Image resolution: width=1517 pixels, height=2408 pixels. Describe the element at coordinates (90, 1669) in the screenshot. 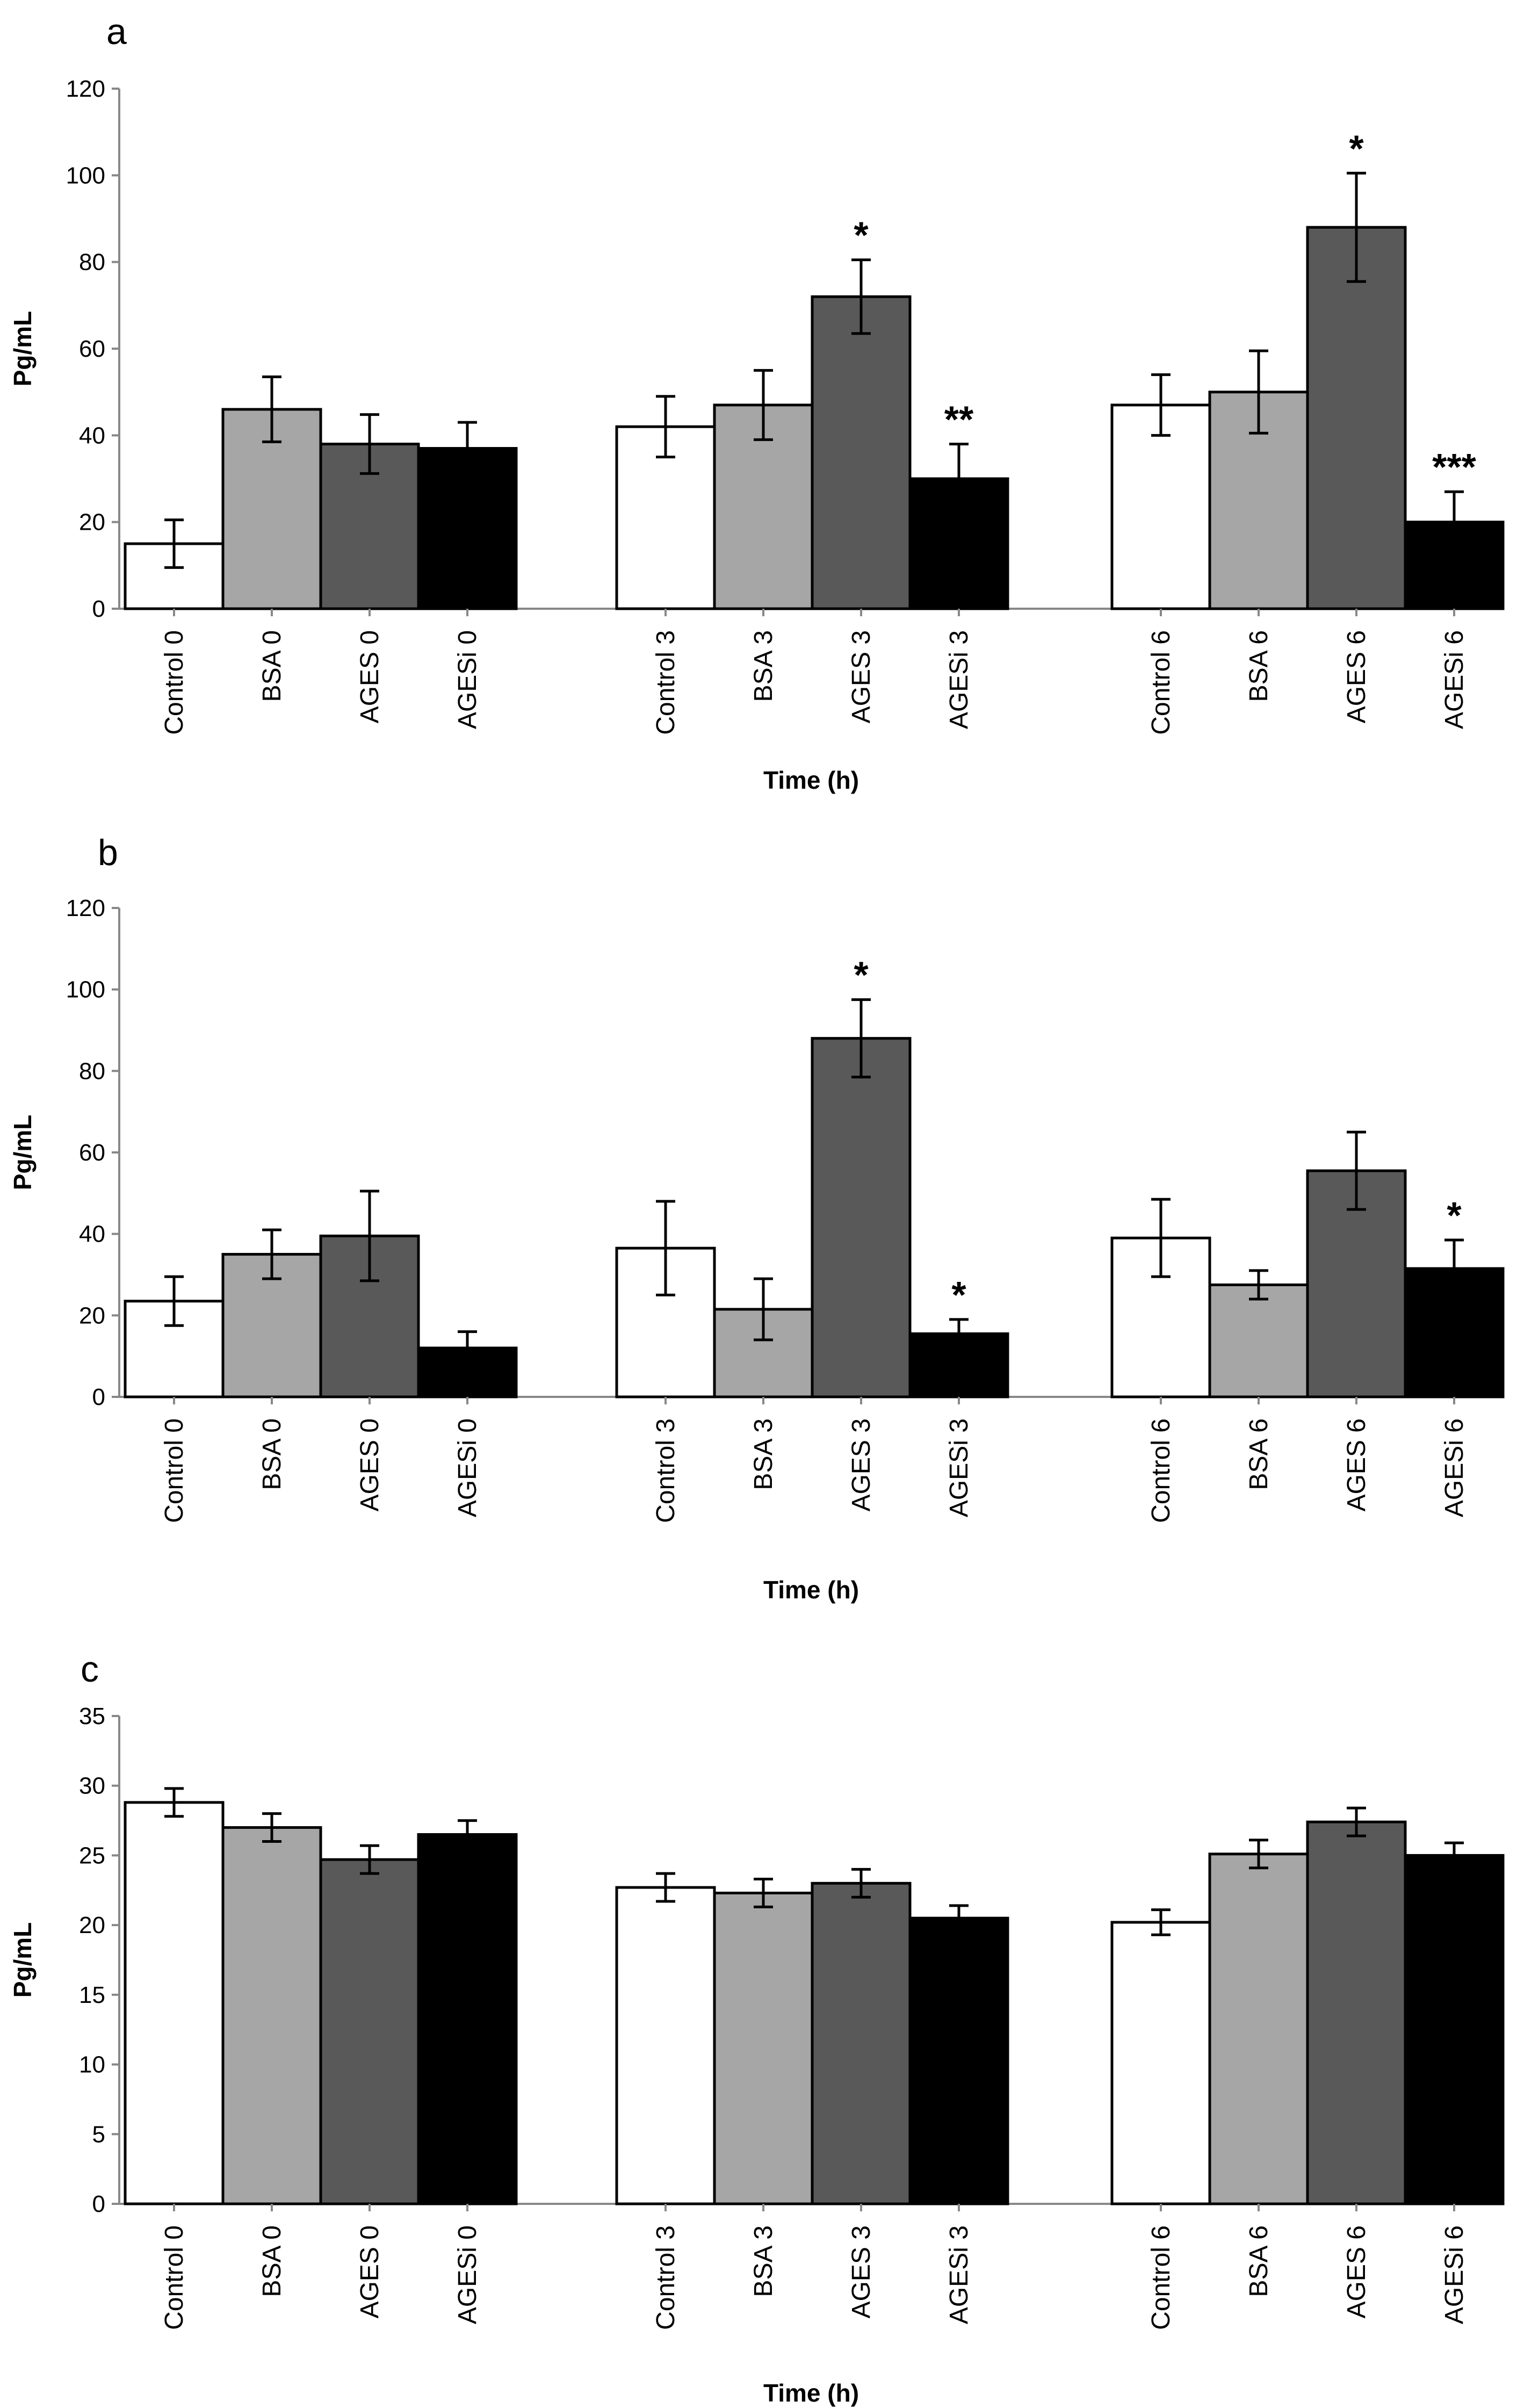

I see `panel-label: c` at that location.